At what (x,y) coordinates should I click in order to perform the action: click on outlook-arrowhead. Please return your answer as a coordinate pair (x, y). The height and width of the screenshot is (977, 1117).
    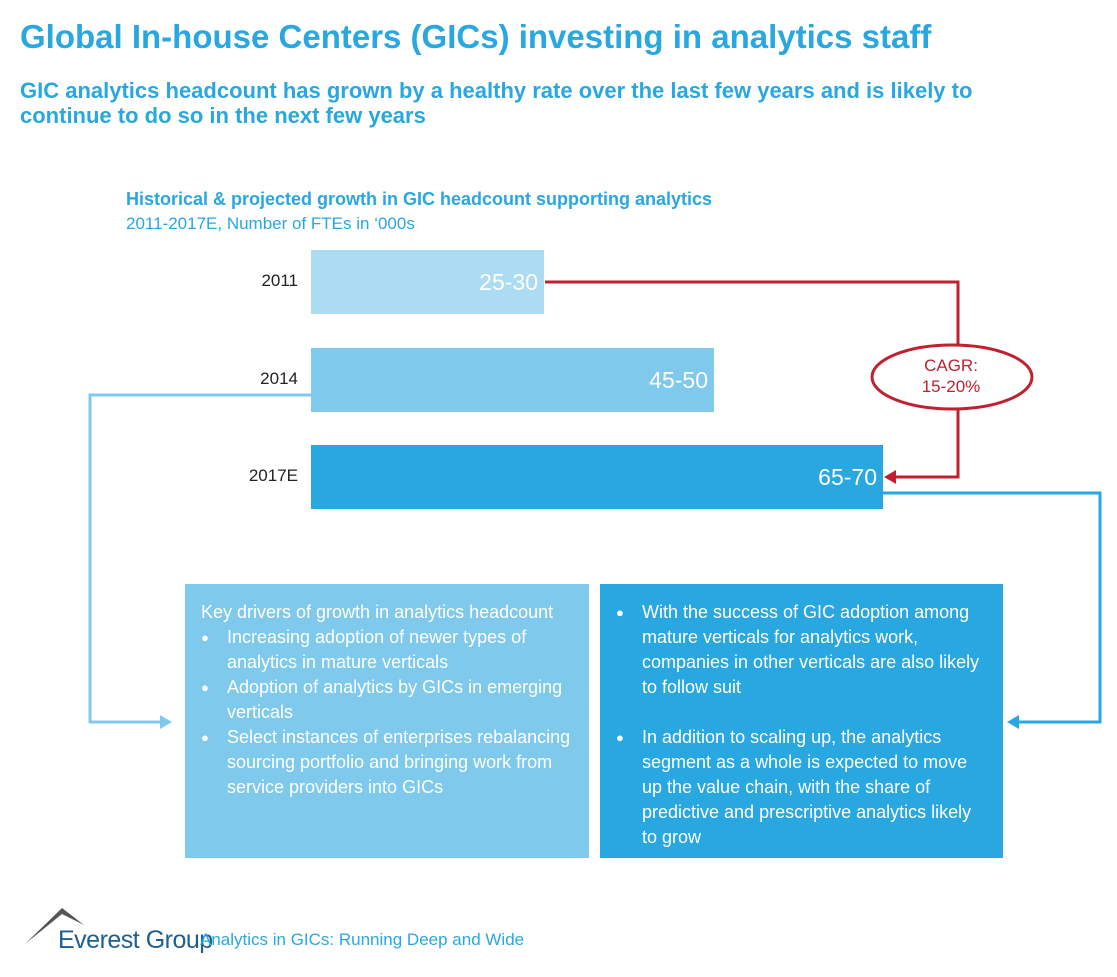
    Looking at the image, I should click on (1013, 722).